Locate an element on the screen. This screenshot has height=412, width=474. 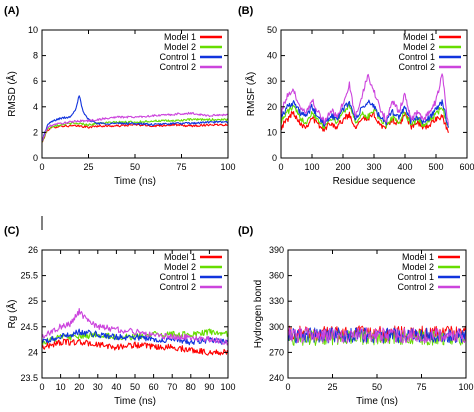
y-tick-label: 24 is located at coordinates (33, 352).